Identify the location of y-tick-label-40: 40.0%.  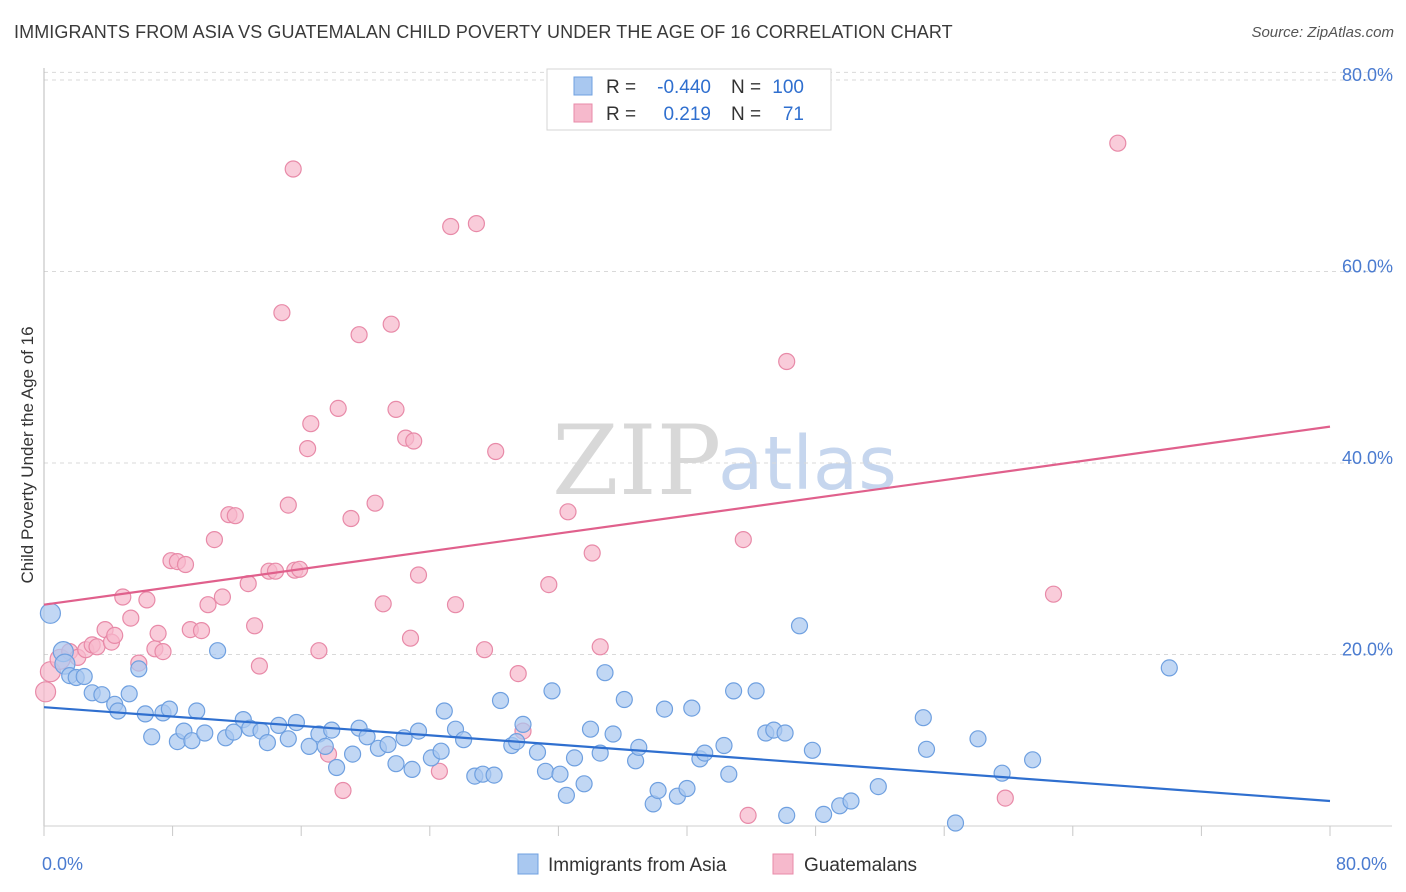
(1367, 458).